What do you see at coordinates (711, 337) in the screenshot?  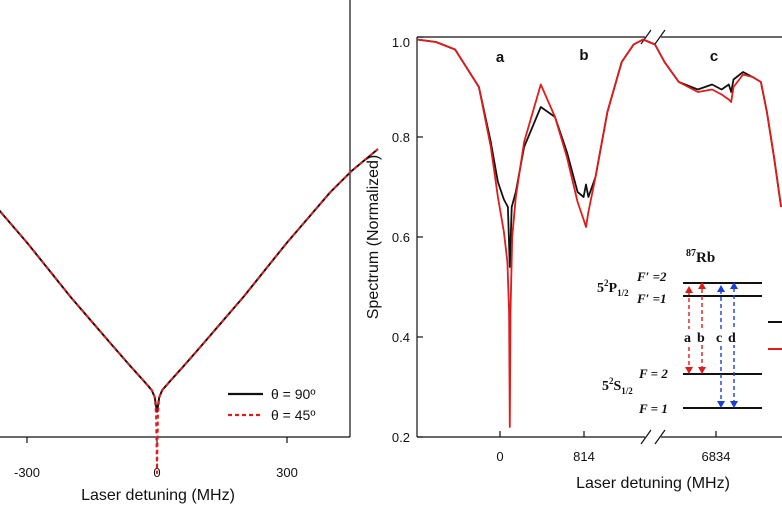 I see `transition-label-bg` at bounding box center [711, 337].